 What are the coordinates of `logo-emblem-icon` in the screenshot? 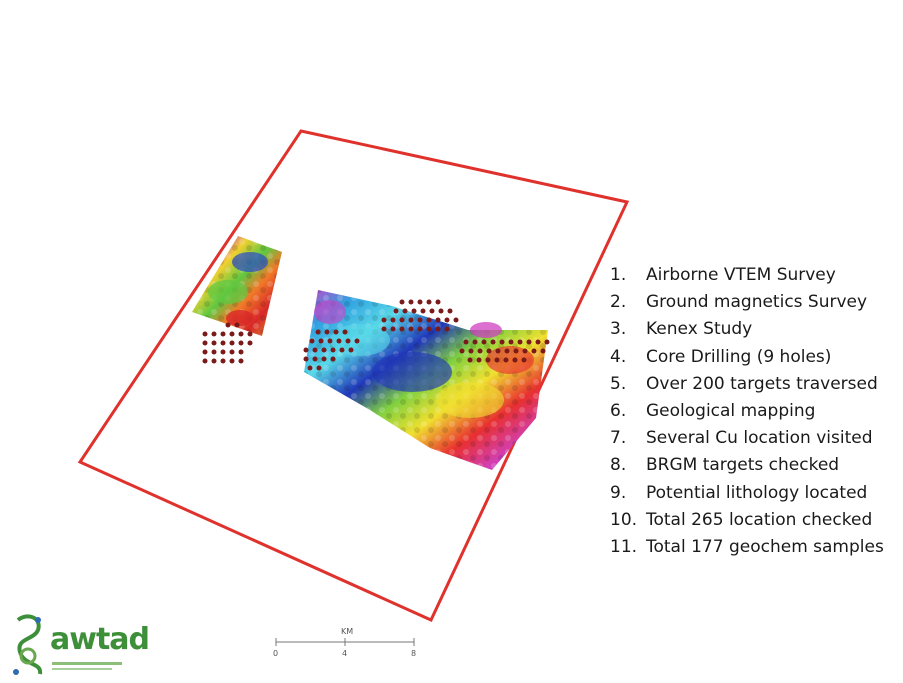 It's located at (28, 644).